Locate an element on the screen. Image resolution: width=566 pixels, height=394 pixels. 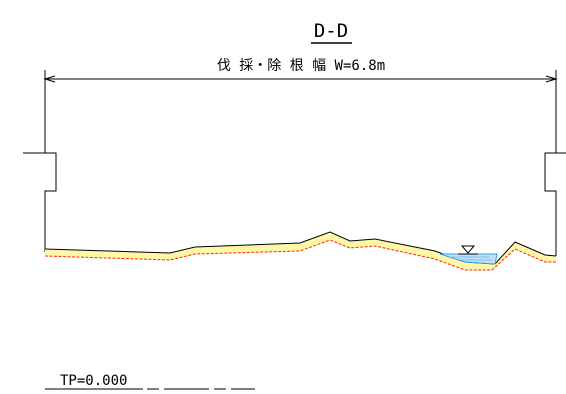
water-level-icon is located at coordinates (468, 250).